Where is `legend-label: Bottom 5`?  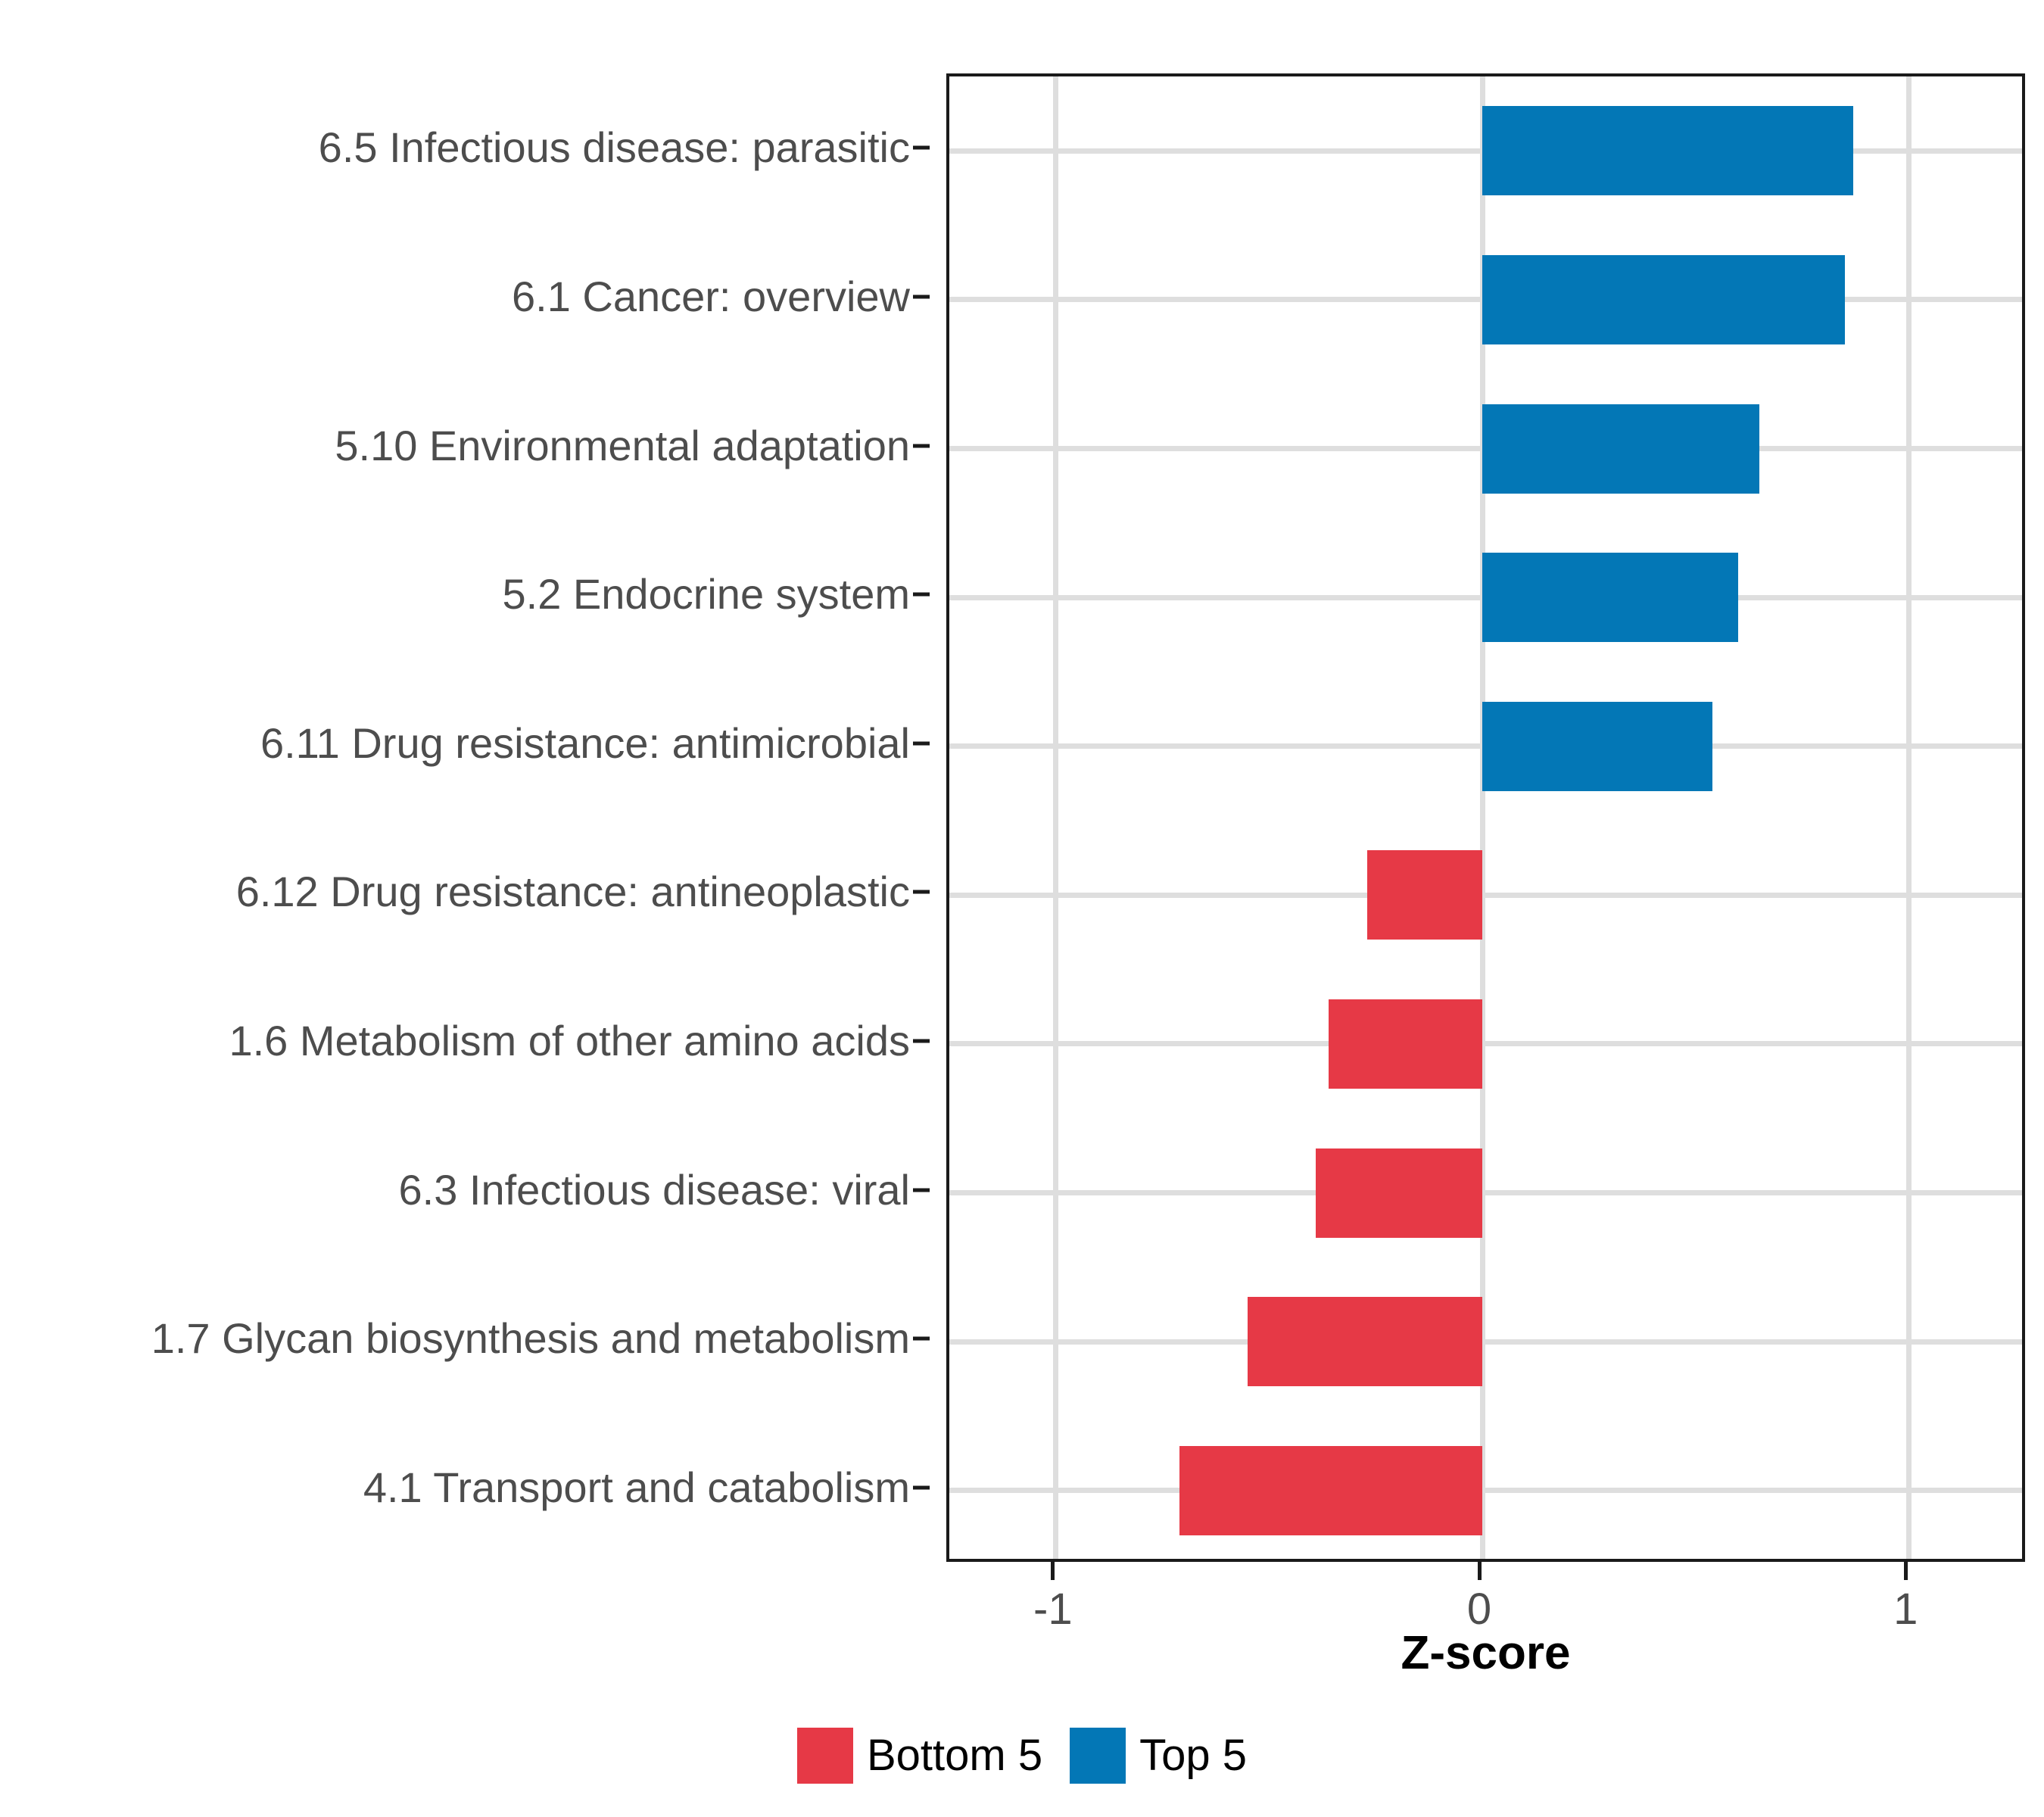 legend-label: Bottom 5 is located at coordinates (954, 1755).